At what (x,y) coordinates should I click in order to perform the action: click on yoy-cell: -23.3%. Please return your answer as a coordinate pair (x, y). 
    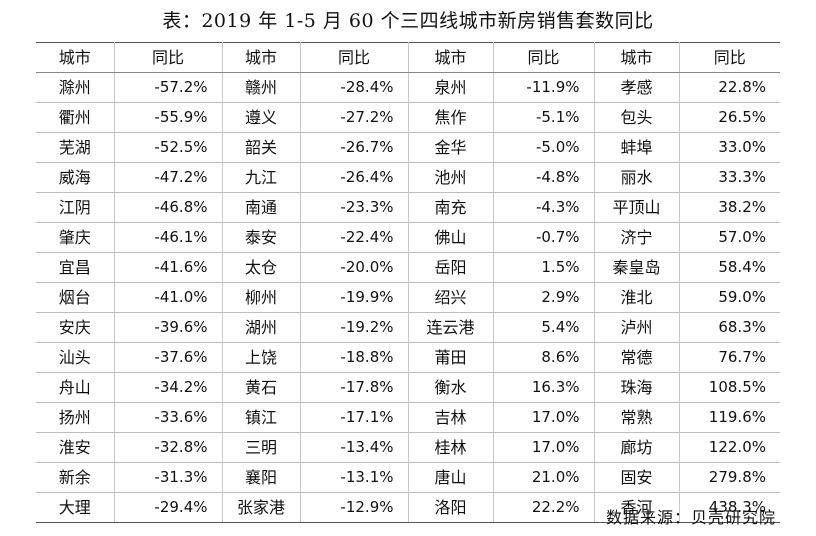
    Looking at the image, I should click on (354, 207).